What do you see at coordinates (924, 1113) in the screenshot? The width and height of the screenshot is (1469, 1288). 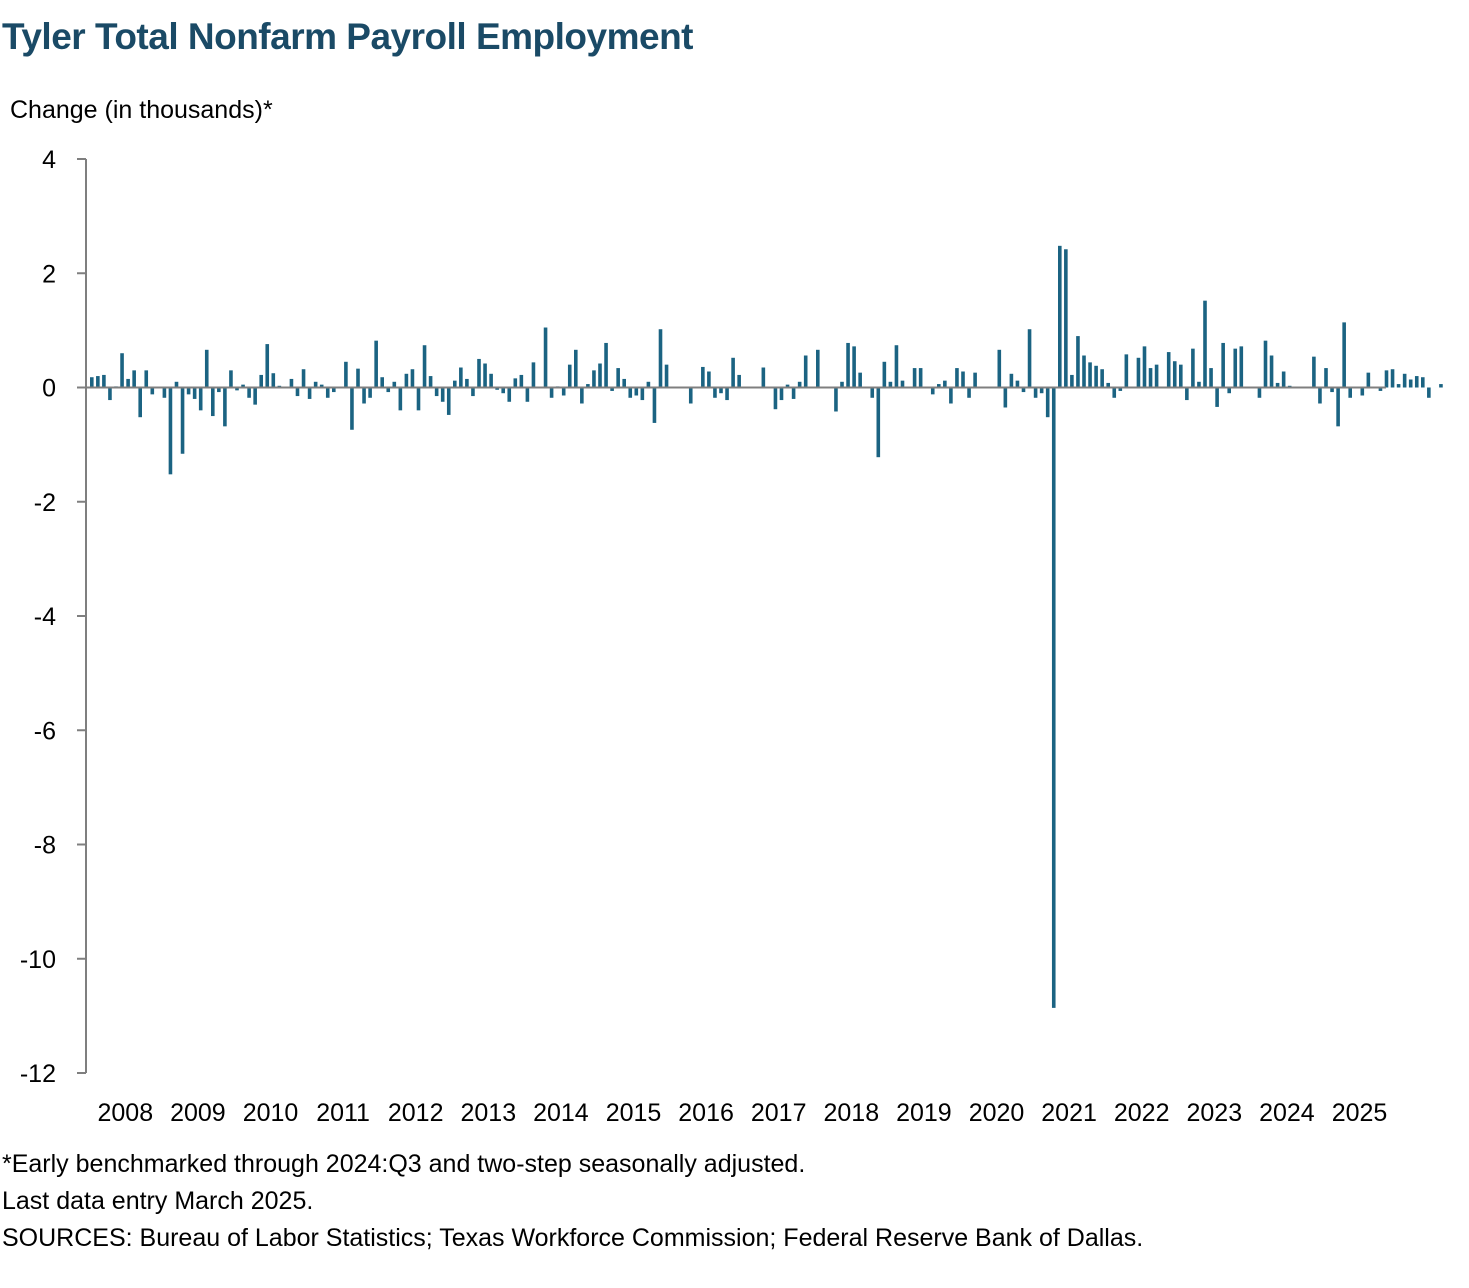 I see `x-tick-label: 2019` at bounding box center [924, 1113].